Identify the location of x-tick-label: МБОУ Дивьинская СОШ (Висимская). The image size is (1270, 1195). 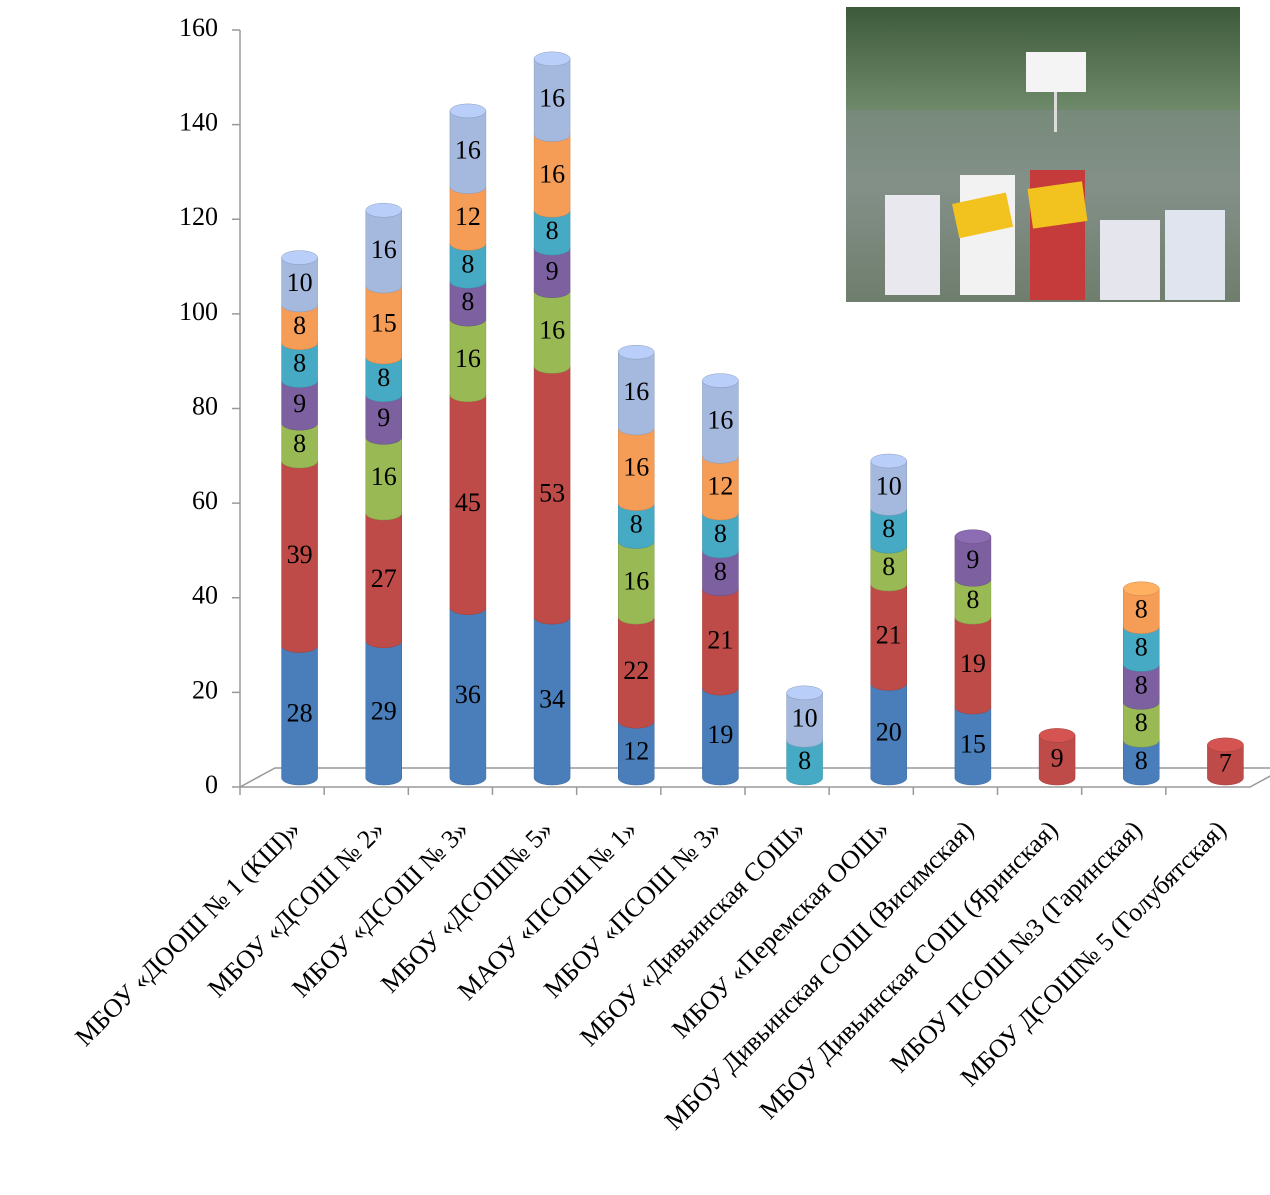
(819, 975).